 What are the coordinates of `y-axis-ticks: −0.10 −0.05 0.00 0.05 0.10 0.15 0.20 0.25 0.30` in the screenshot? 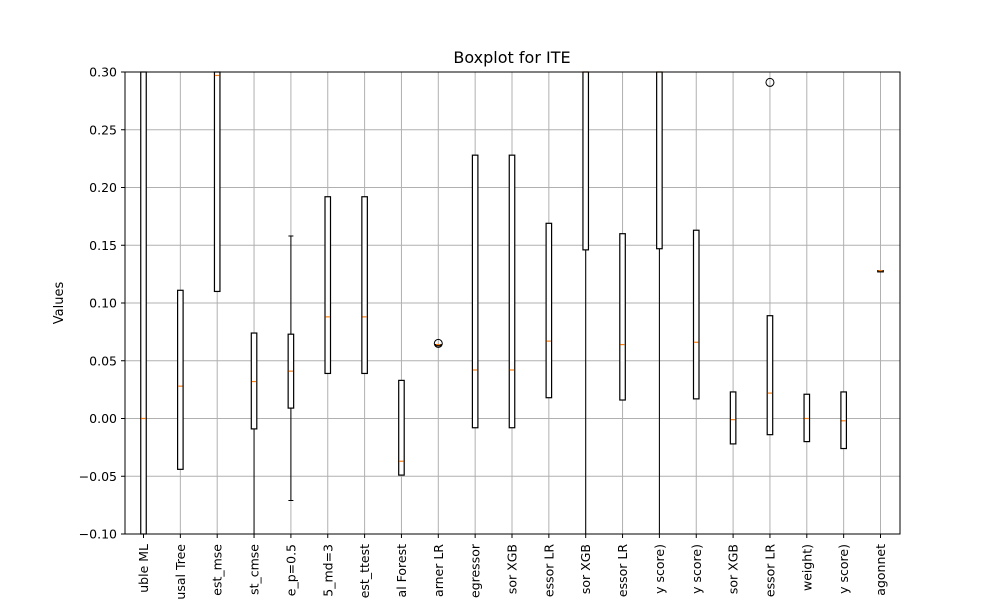 It's located at (102, 303).